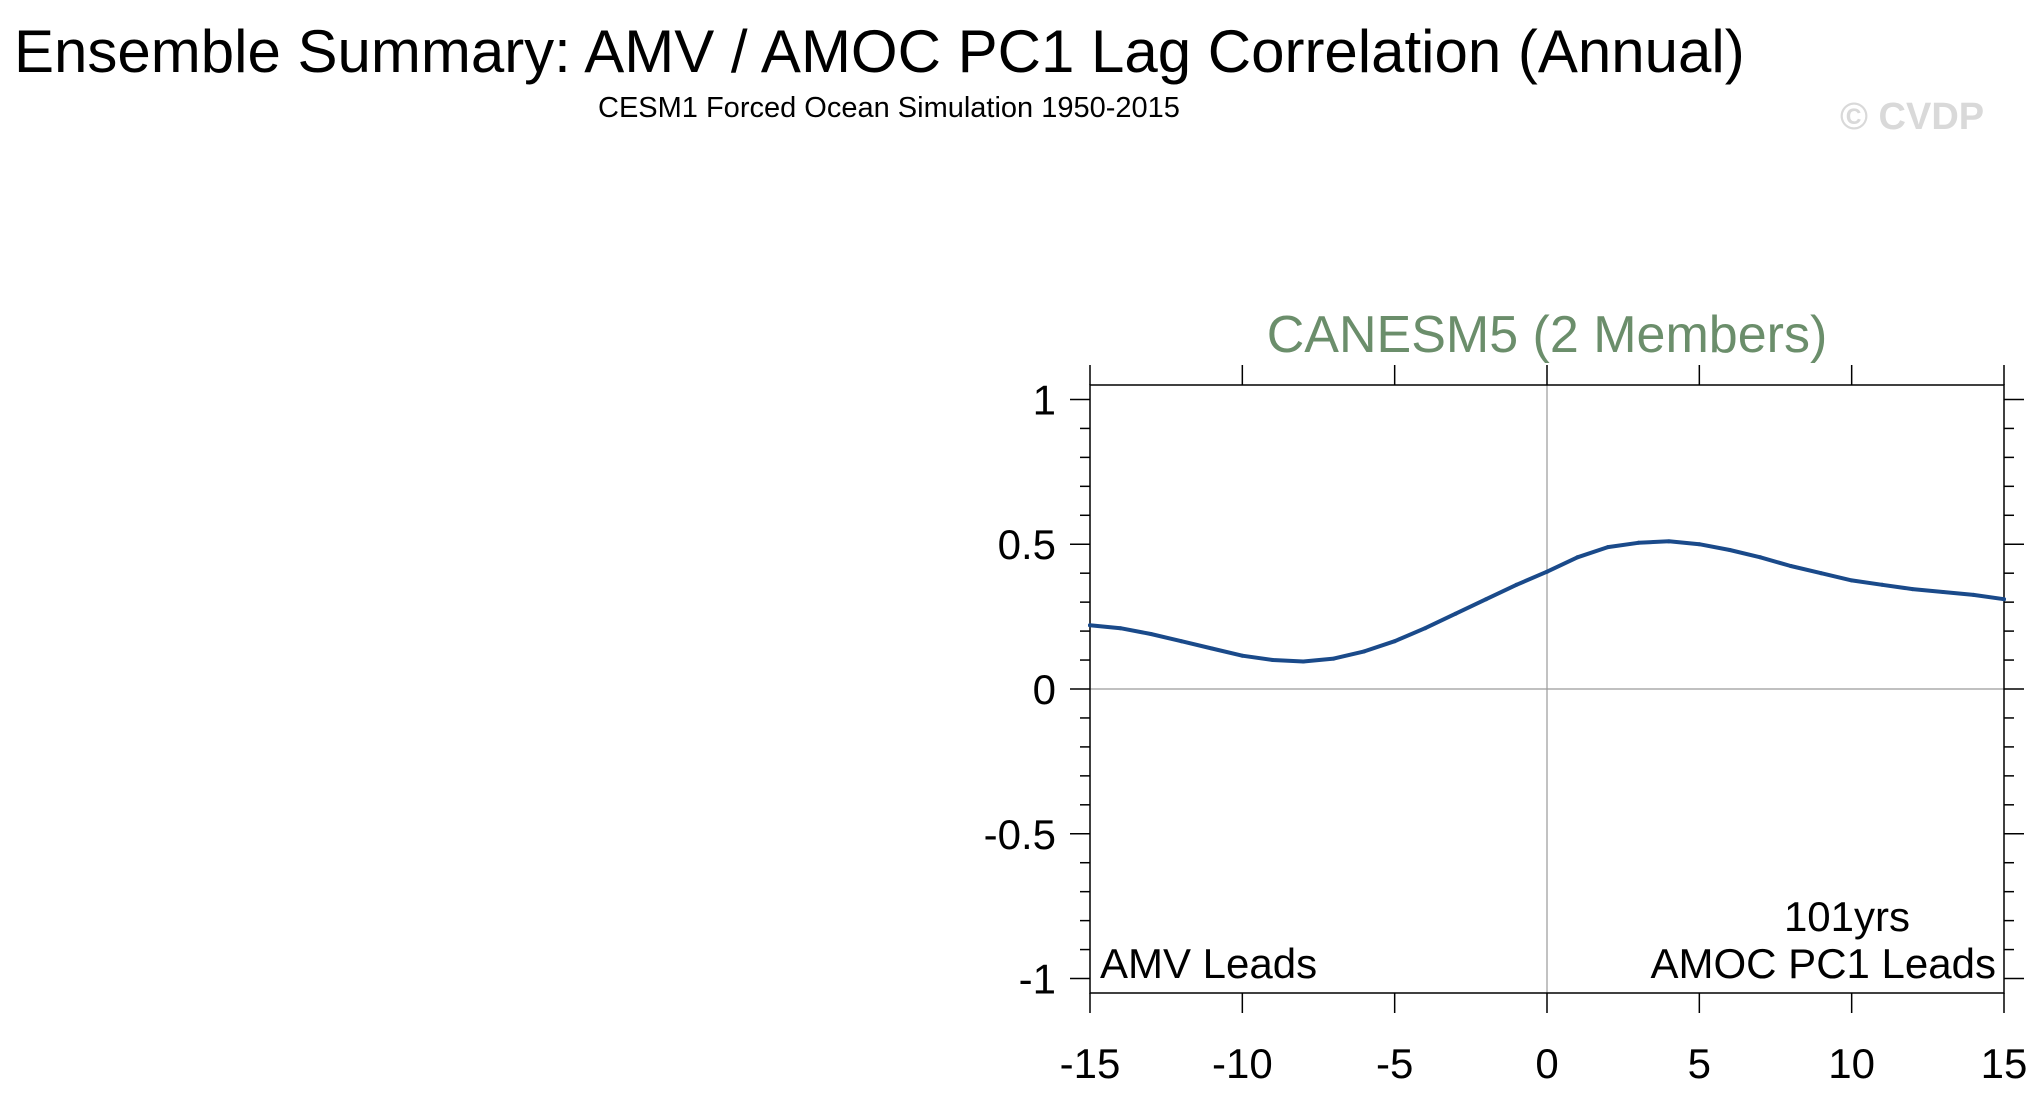  What do you see at coordinates (1699, 1063) in the screenshot?
I see `x-tick-label: 5` at bounding box center [1699, 1063].